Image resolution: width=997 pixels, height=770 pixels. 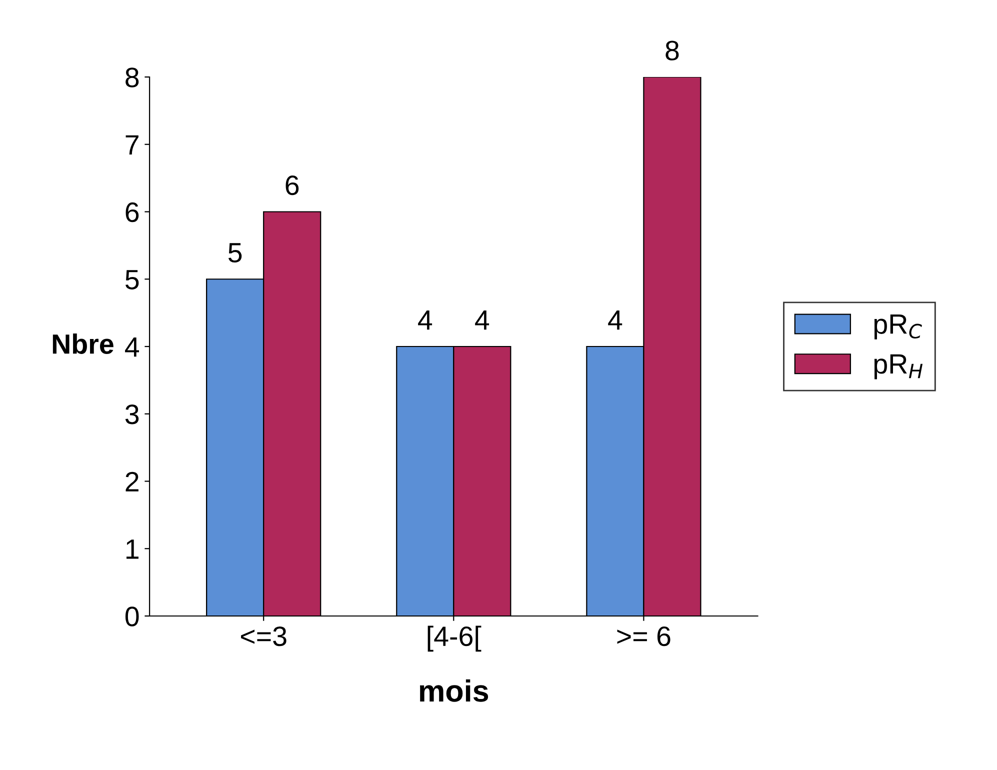 I want to click on x-tick-label: [4-6[, so click(x=455, y=639).